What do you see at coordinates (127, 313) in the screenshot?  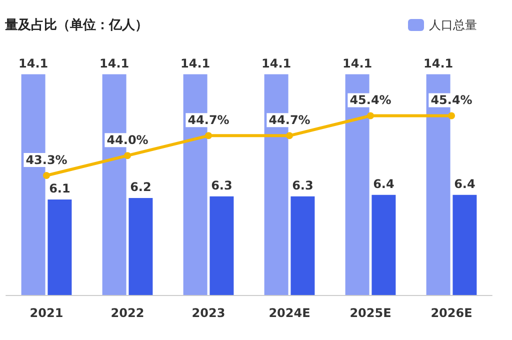 I see `x-tick-label: 2022` at bounding box center [127, 313].